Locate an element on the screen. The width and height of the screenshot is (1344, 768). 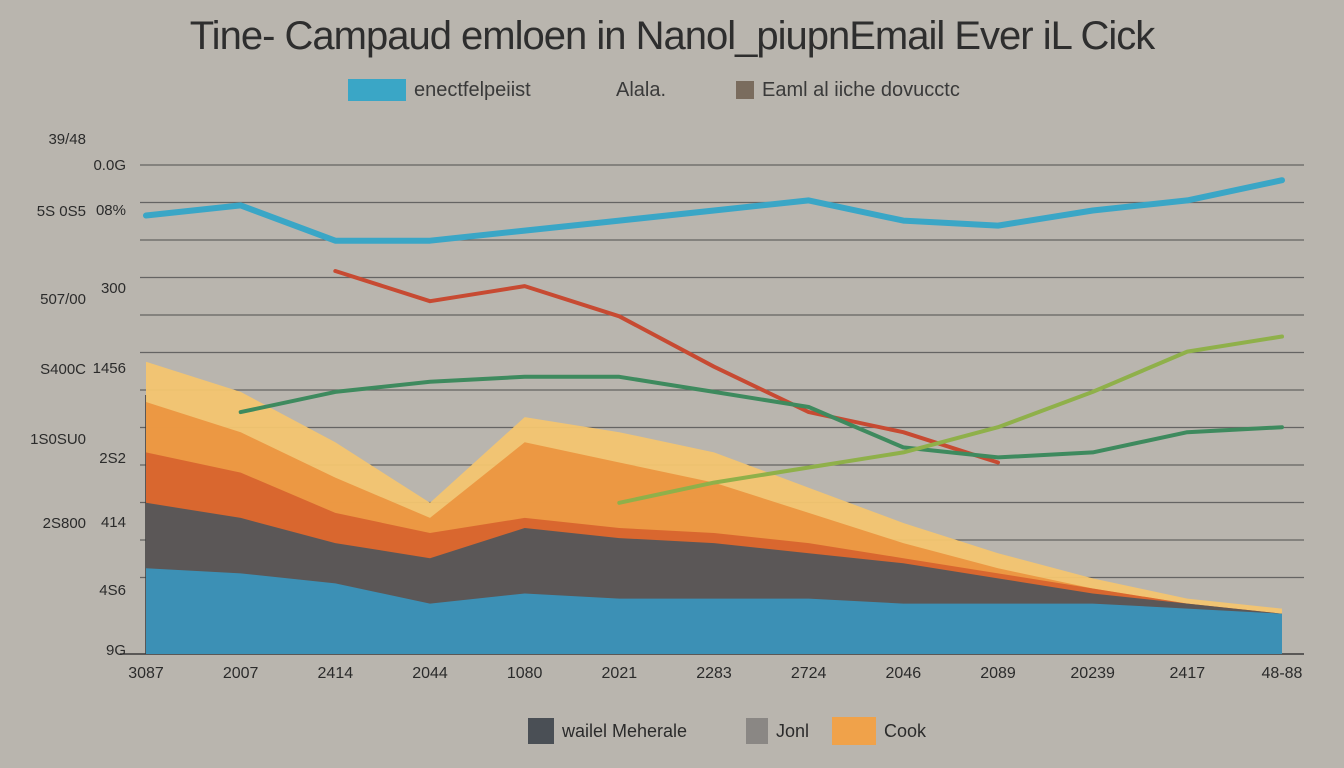
legend-item-bottom-1: wailel Meherale is located at coordinates (607, 731).